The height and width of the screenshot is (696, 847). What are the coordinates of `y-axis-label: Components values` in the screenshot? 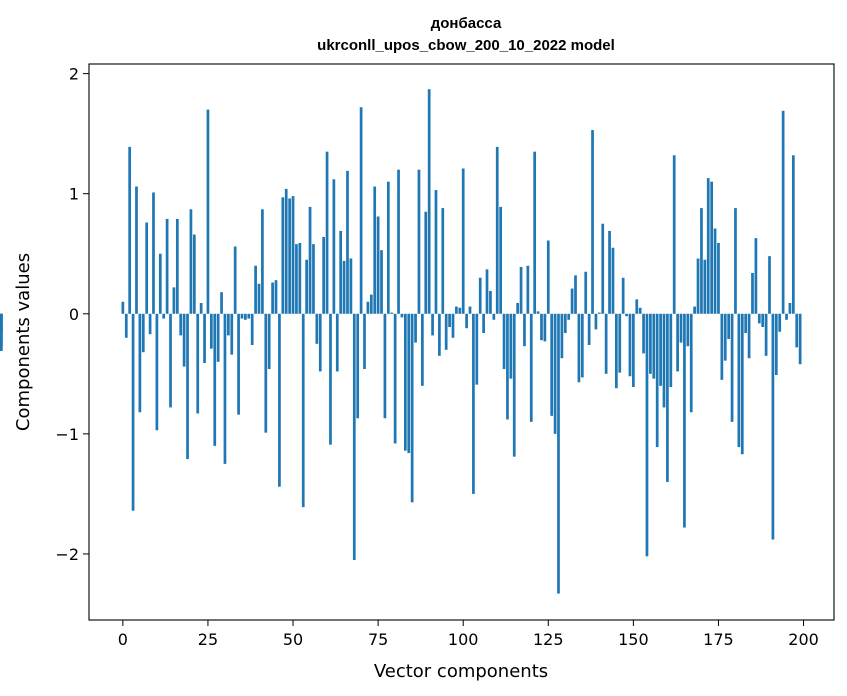 It's located at (23, 342).